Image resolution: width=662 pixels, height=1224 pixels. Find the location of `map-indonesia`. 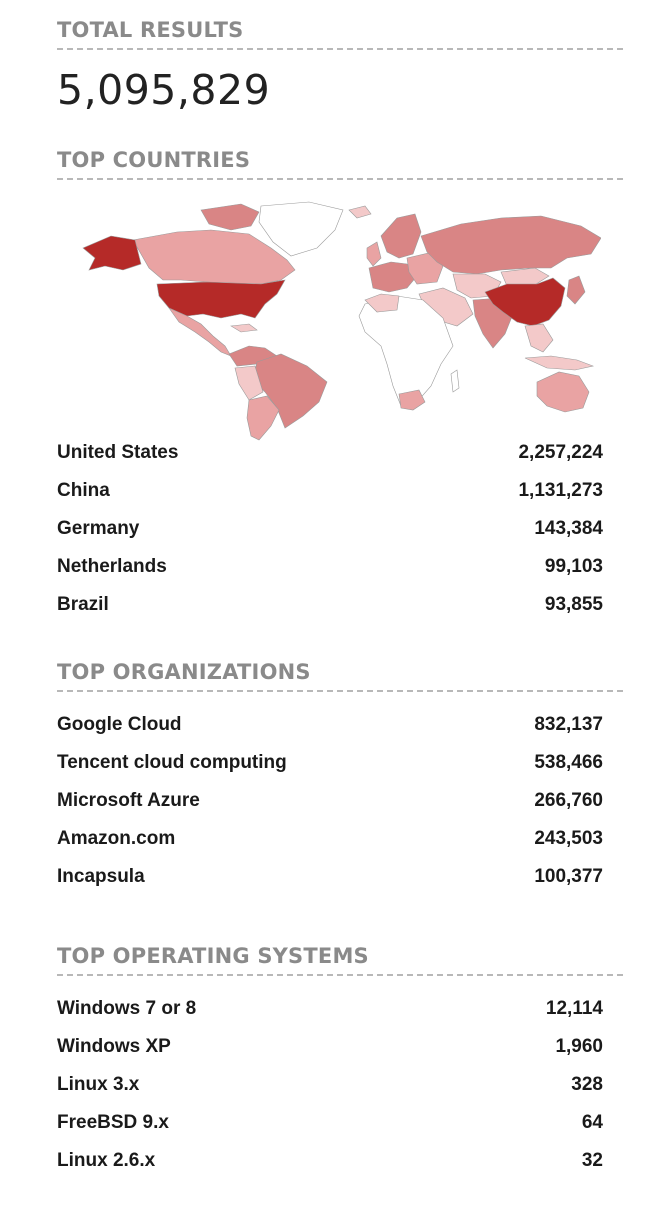

map-indonesia is located at coordinates (559, 363).